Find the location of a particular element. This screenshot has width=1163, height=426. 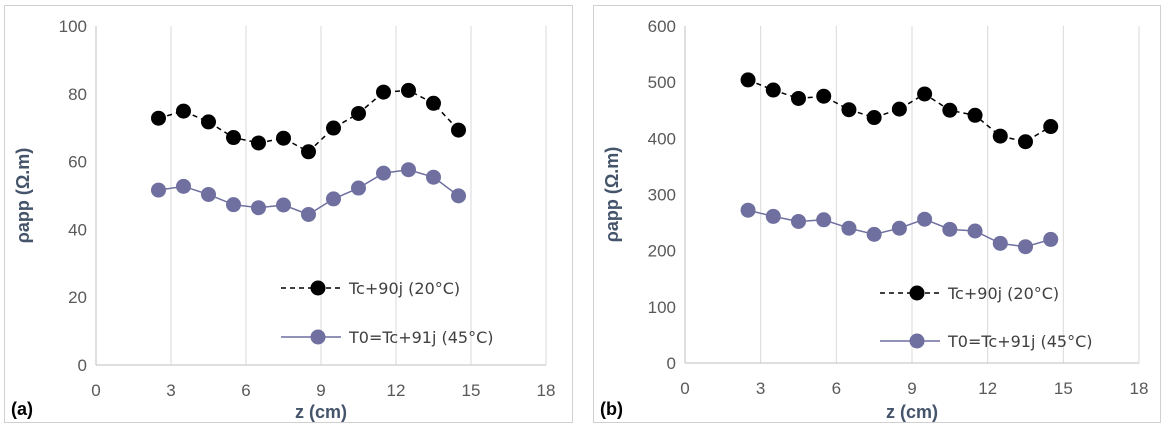

y-tick-label: 500 is located at coordinates (662, 82).